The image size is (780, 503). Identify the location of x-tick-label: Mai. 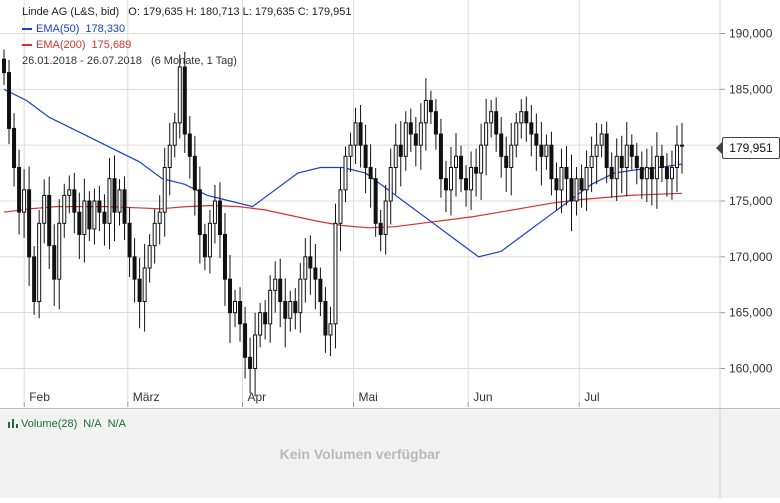
(368, 397).